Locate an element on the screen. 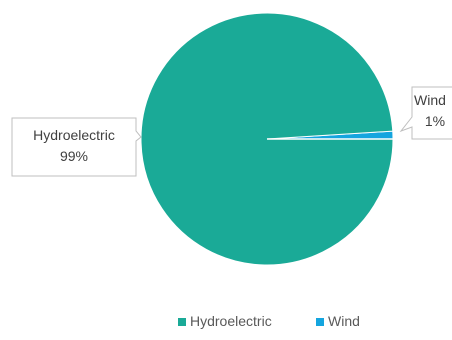 The height and width of the screenshot is (340, 452). data-label-wind-name: Wind is located at coordinates (430, 100).